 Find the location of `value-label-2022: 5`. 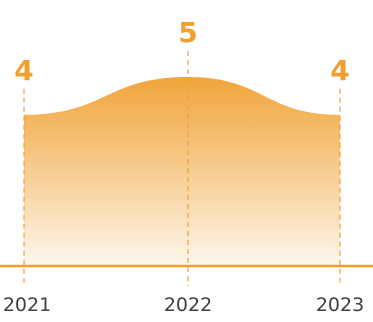

value-label-2022: 5 is located at coordinates (187, 32).